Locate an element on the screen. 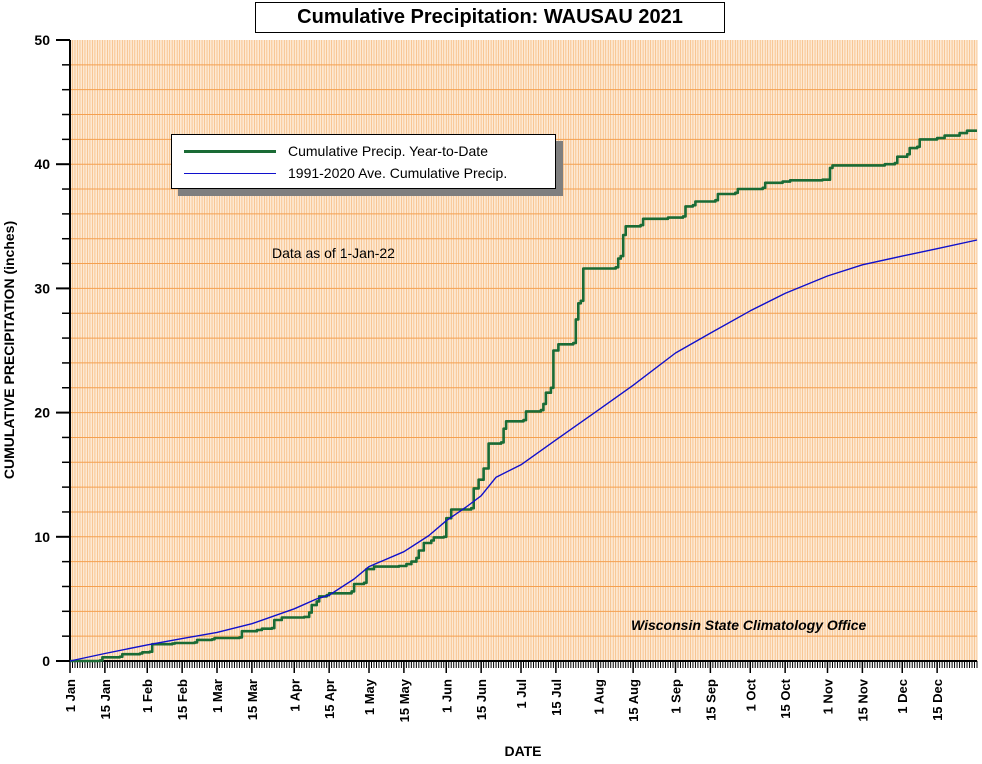  x-tick-label: 1 Jun is located at coordinates (446, 696).